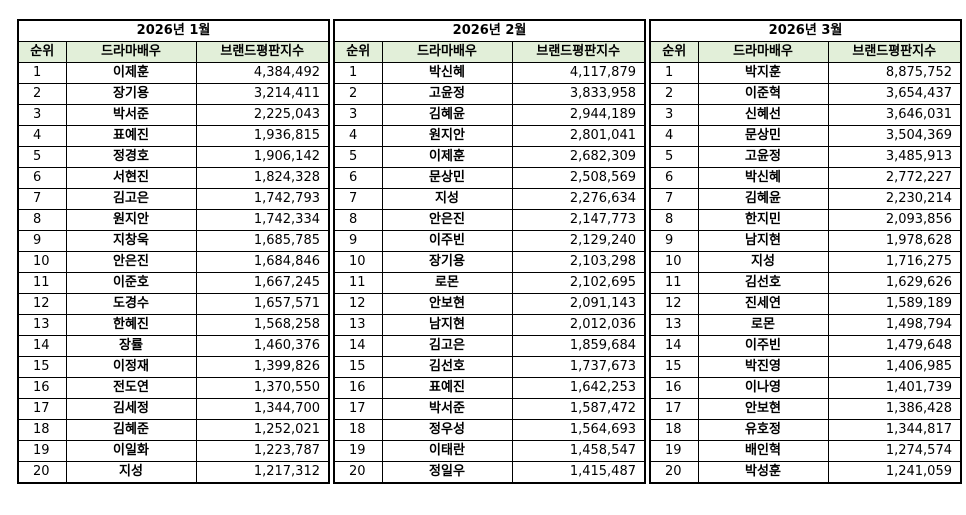 This screenshot has height=515, width=966. Describe the element at coordinates (262, 136) in the screenshot. I see `brand-score: 1,936,815` at that location.